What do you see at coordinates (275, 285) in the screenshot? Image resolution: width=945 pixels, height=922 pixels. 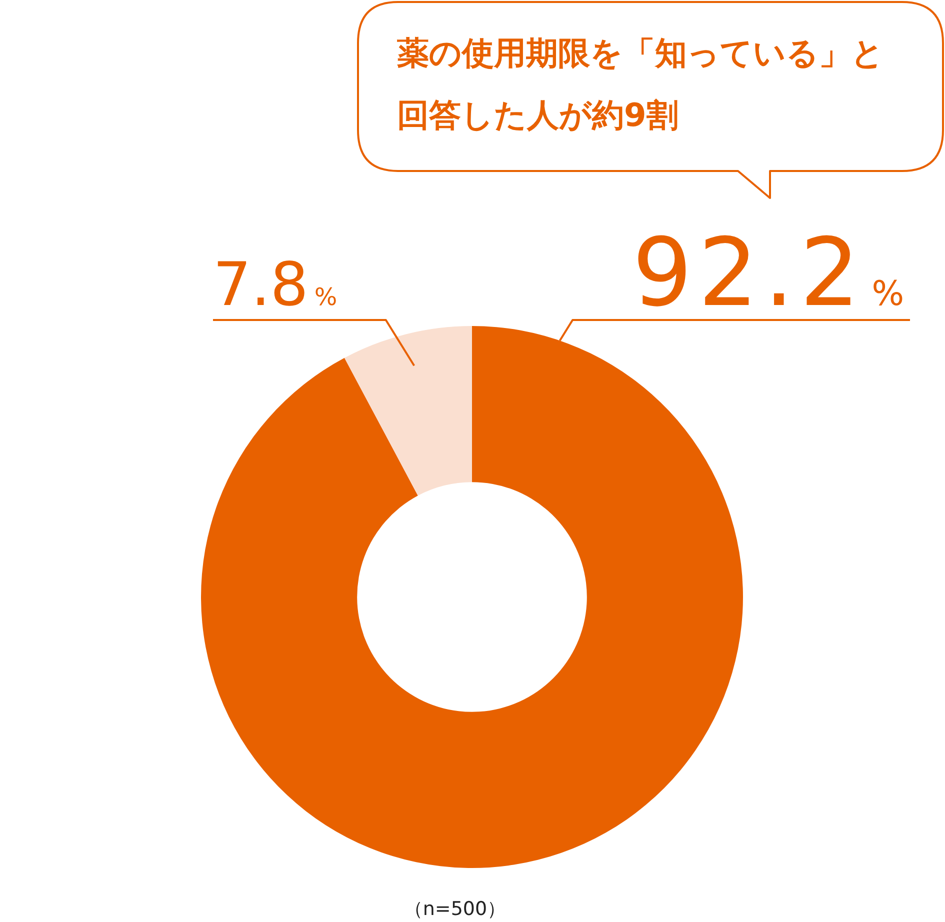 I see `data-label: 7.8%` at bounding box center [275, 285].